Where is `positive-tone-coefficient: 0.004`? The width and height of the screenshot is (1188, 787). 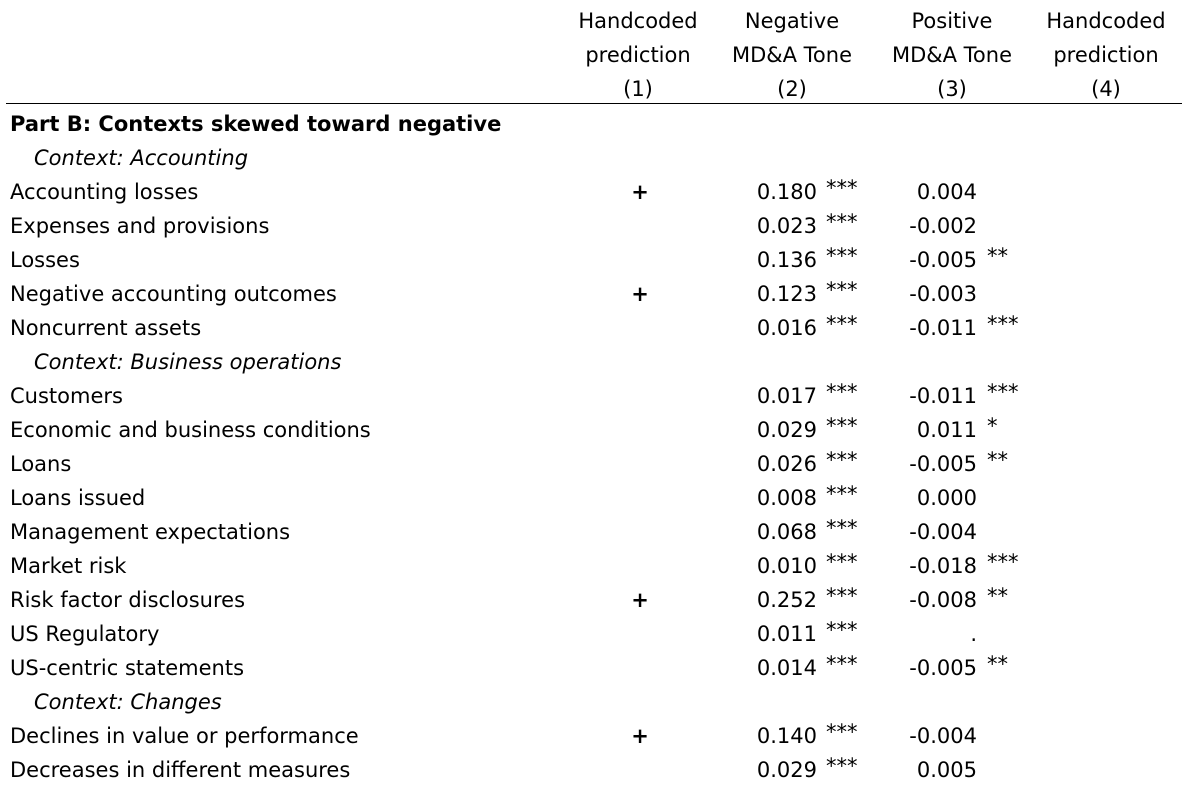
positive-tone-coefficient: 0.004 is located at coordinates (946, 192).